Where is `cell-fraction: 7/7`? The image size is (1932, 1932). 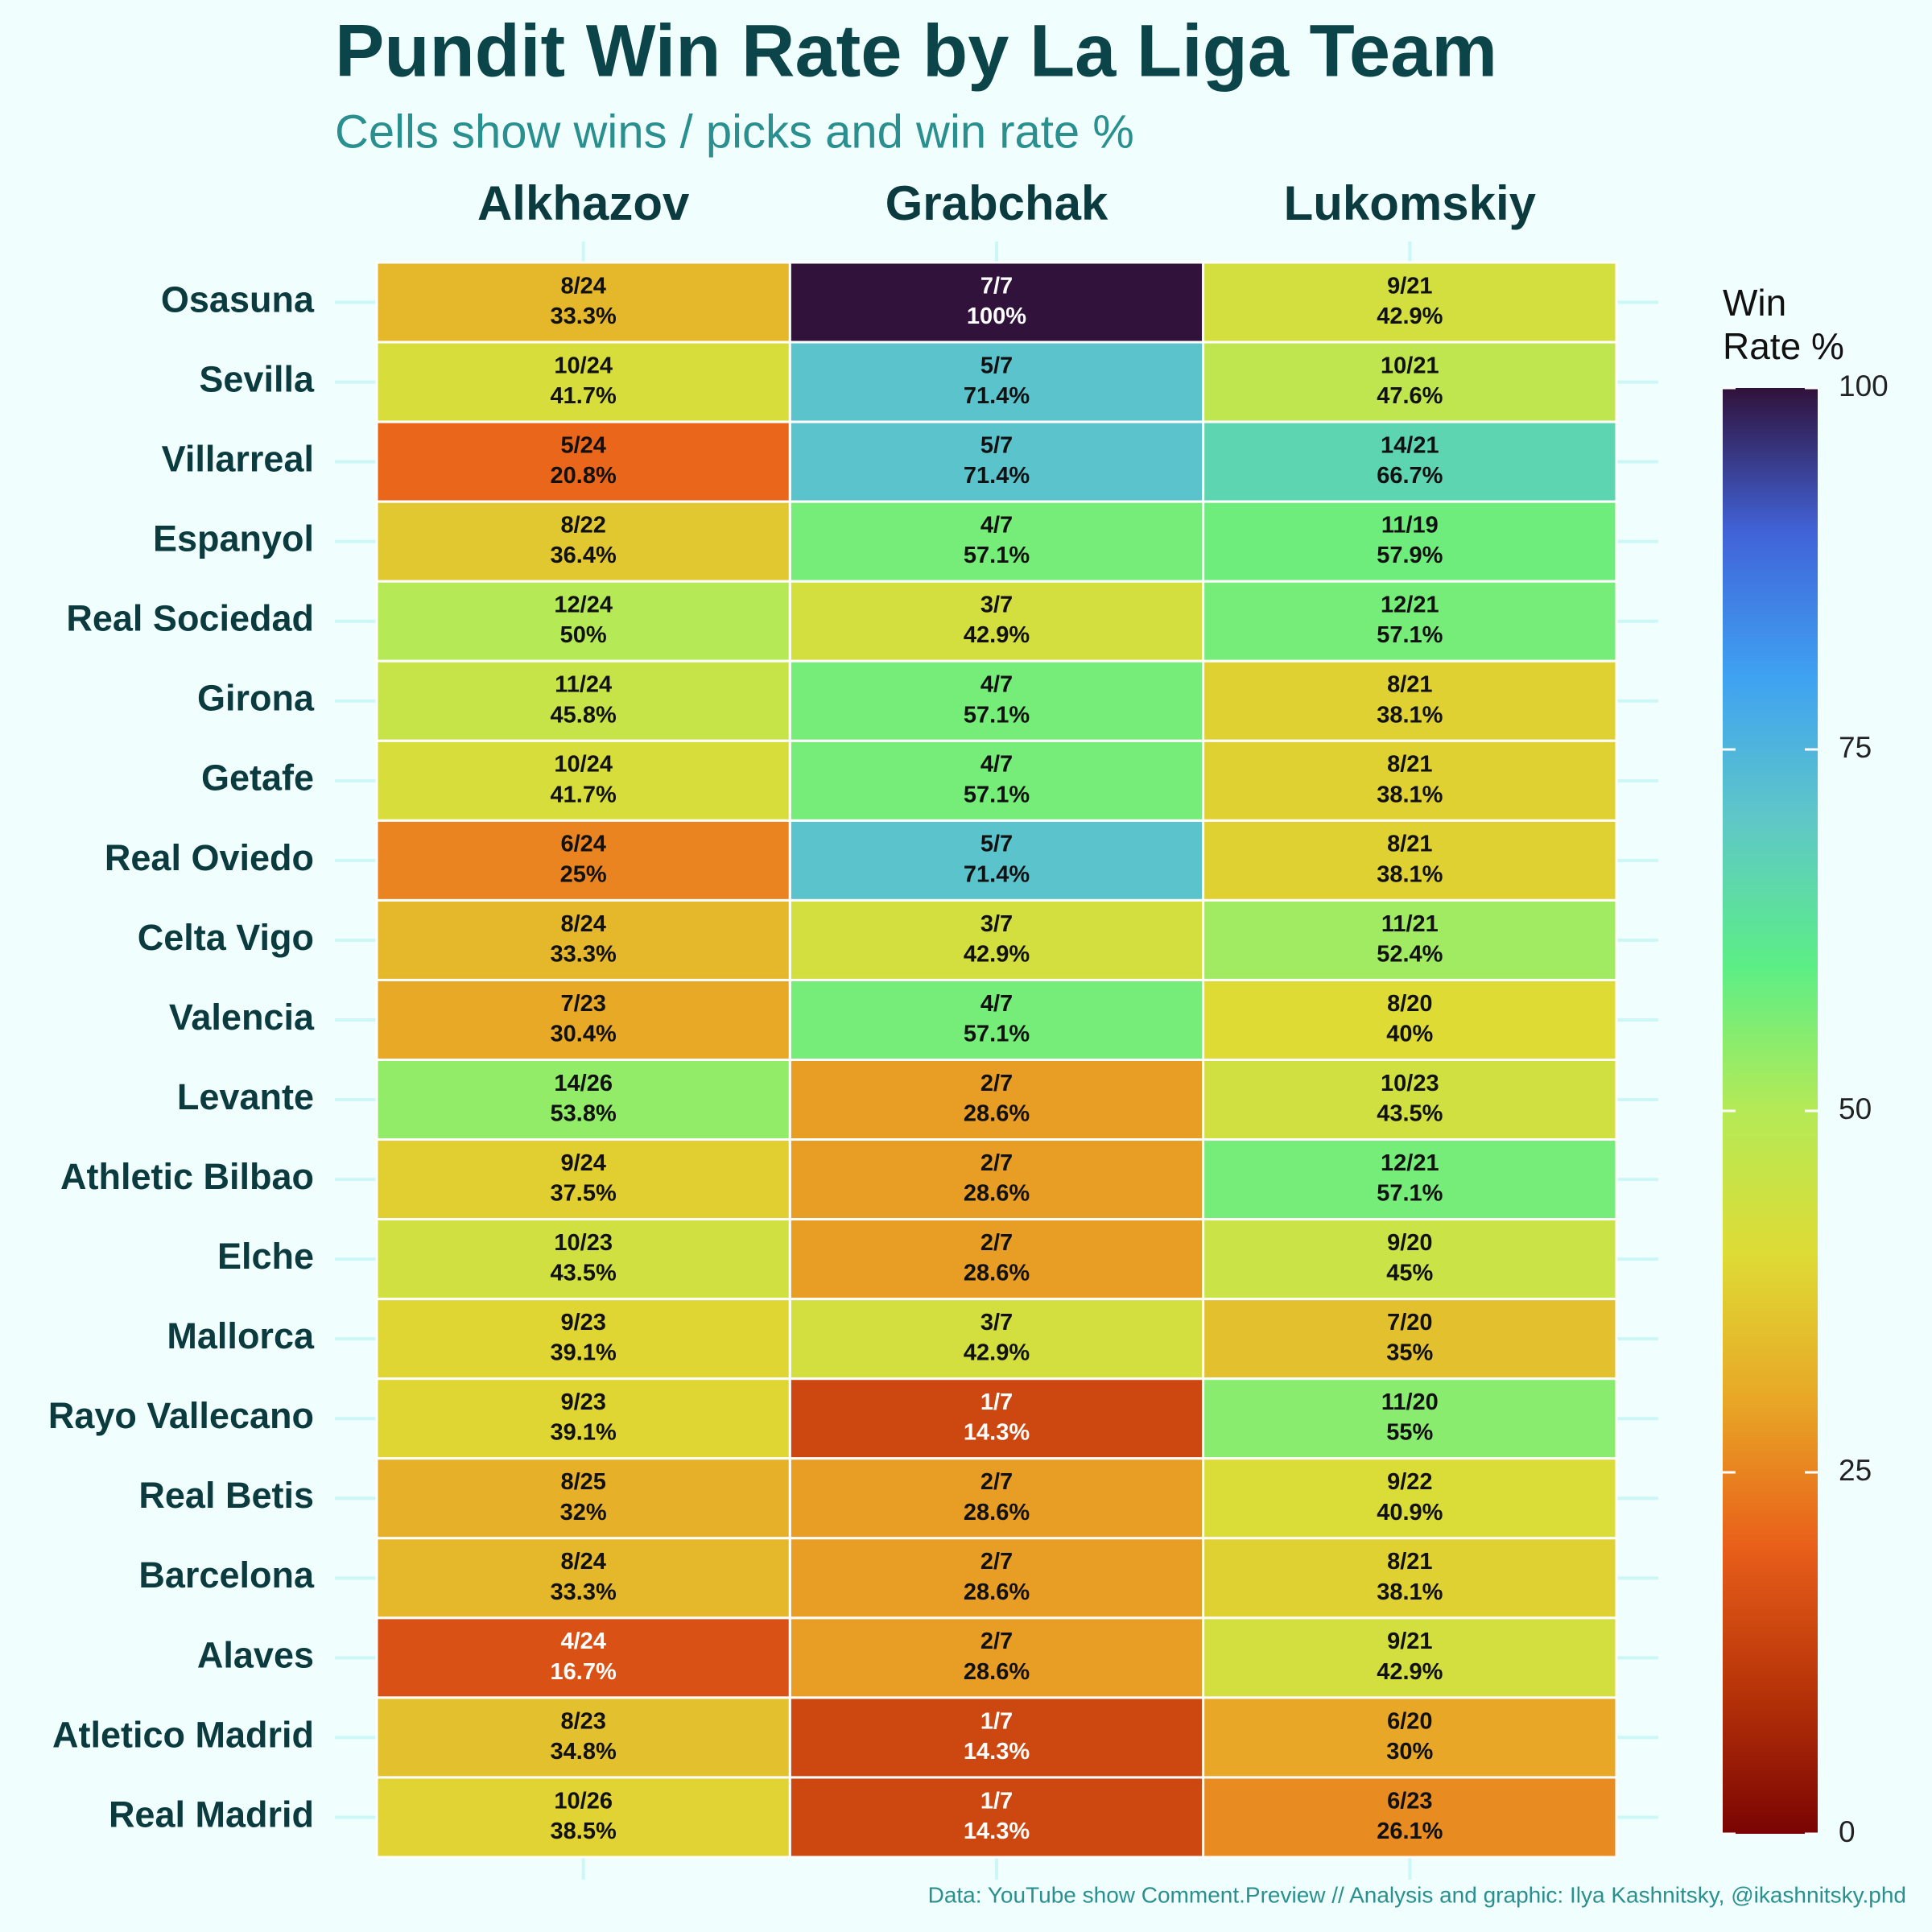
cell-fraction: 7/7 is located at coordinates (996, 286).